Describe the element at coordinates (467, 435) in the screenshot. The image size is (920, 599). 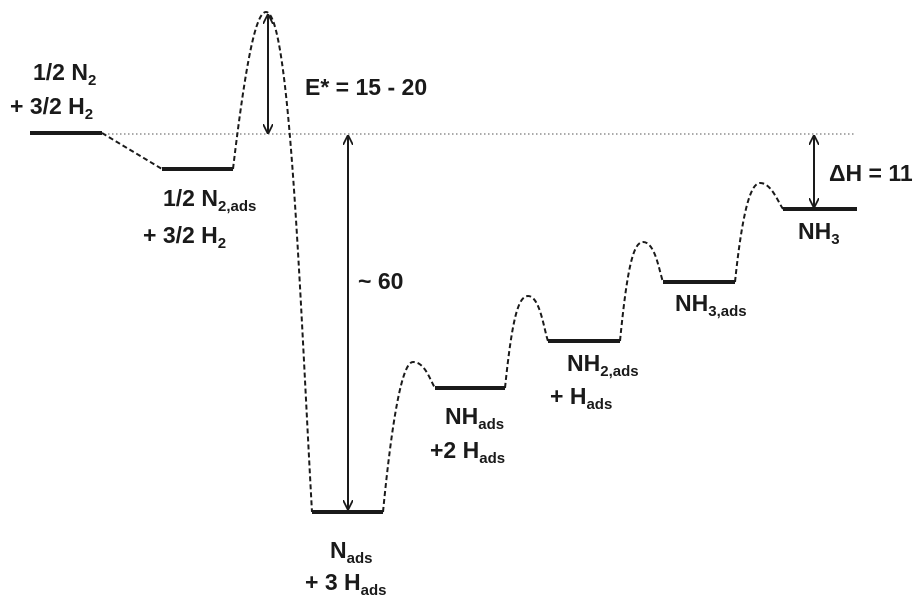
I see `label-nh-ads: NHads +2 Hads` at that location.